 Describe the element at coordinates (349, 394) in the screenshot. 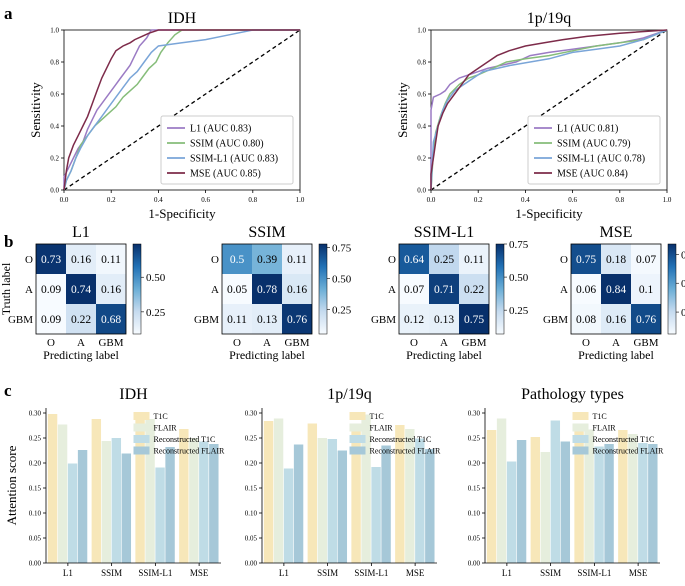

I see `chart-title: 1p/19q` at that location.